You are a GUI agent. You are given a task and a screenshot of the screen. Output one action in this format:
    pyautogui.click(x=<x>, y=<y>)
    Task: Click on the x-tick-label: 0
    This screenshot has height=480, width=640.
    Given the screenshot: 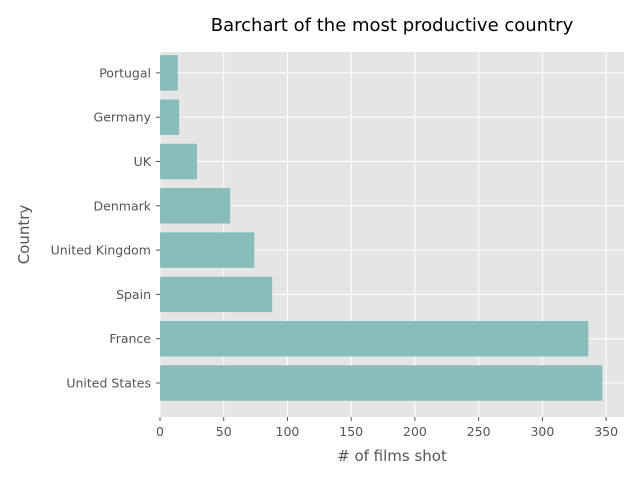 What is the action you would take?
    pyautogui.click(x=160, y=431)
    